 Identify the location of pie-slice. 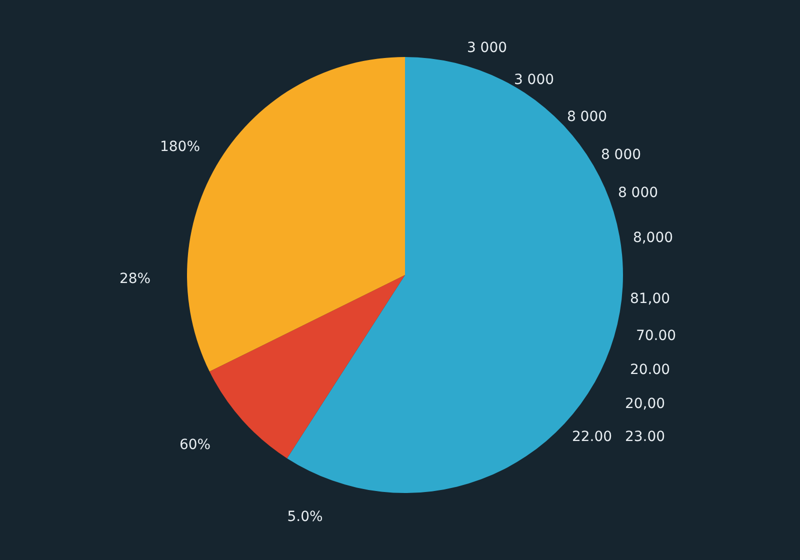
(307, 366).